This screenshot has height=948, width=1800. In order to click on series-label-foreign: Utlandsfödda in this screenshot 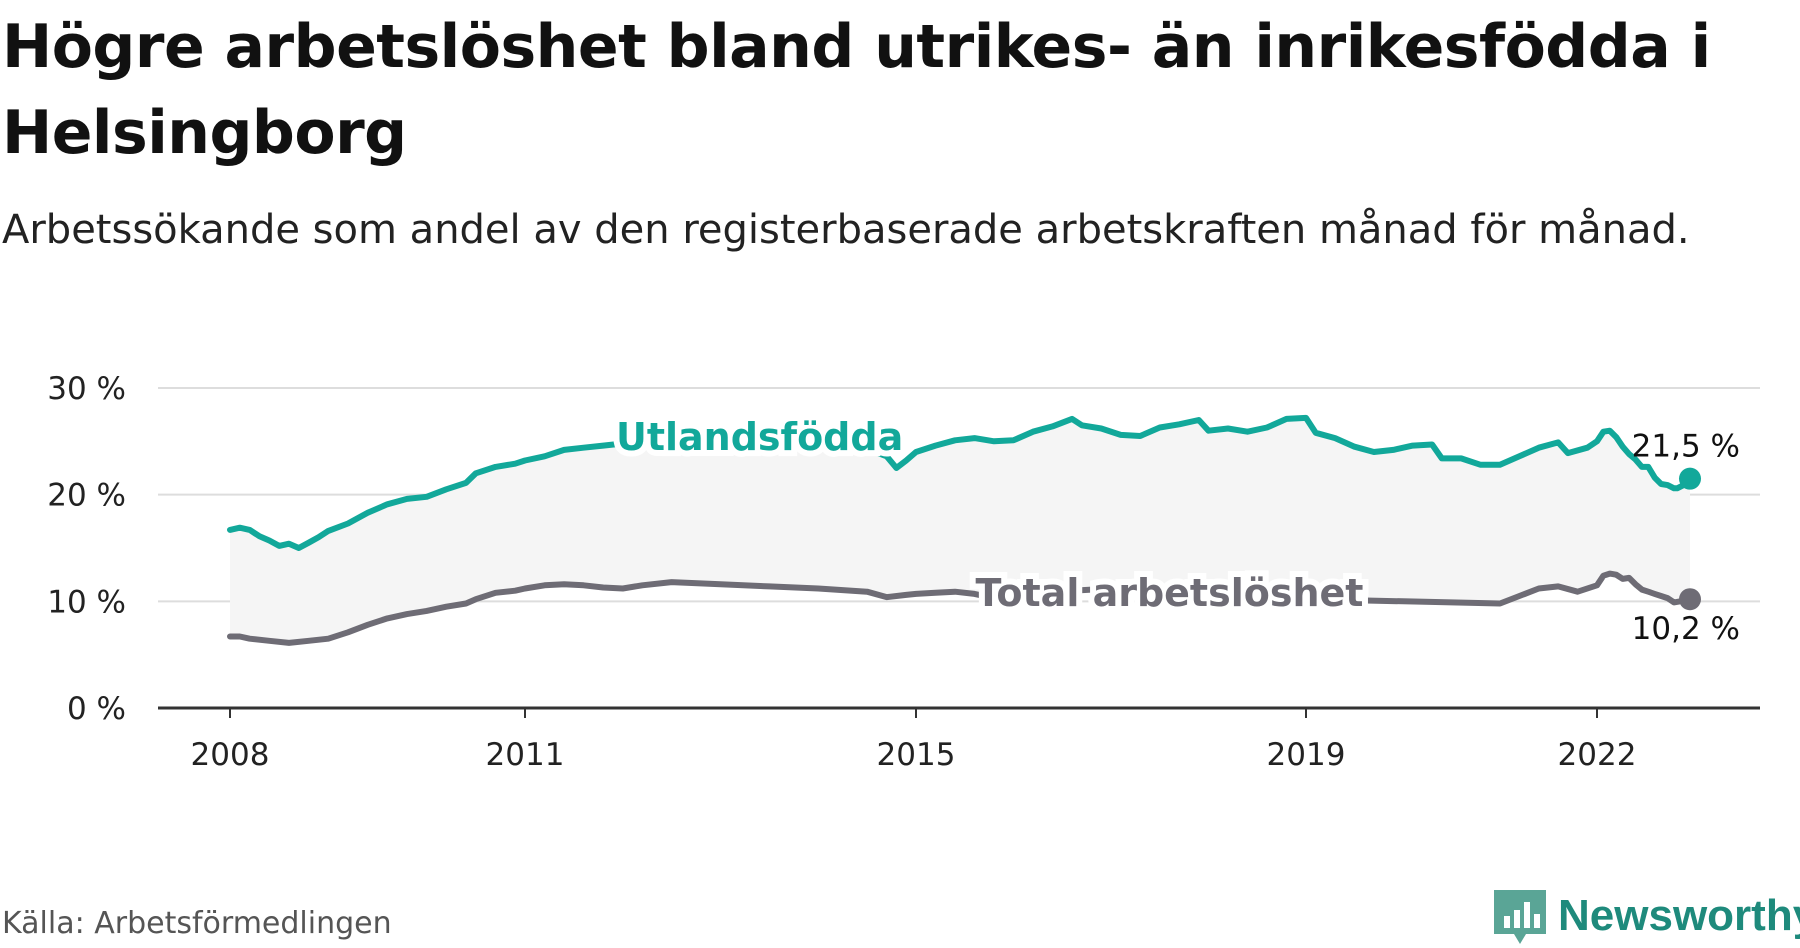, I will do `click(759, 437)`.